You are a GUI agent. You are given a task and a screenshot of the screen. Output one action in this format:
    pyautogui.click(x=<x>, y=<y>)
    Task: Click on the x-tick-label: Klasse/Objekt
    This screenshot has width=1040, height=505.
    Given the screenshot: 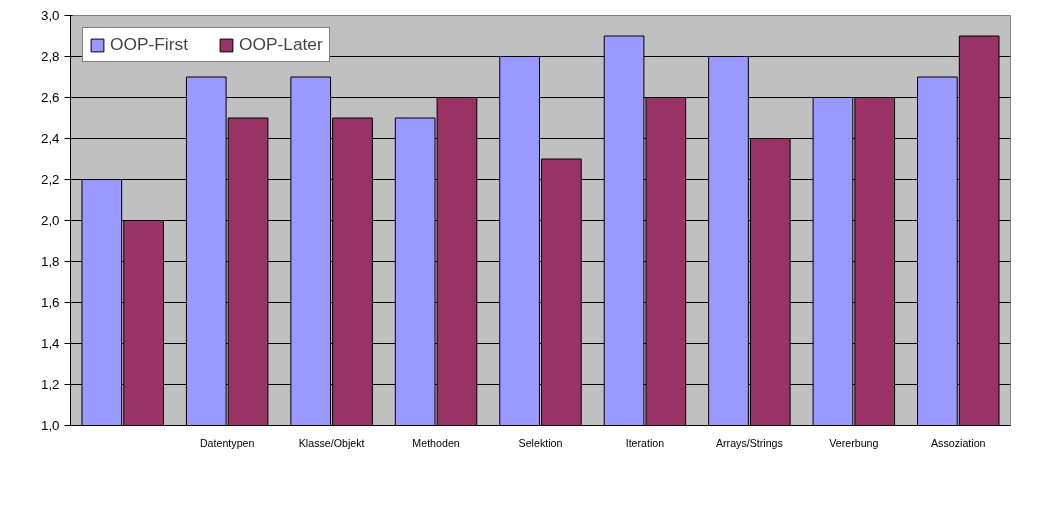 What is the action you would take?
    pyautogui.click(x=331, y=442)
    